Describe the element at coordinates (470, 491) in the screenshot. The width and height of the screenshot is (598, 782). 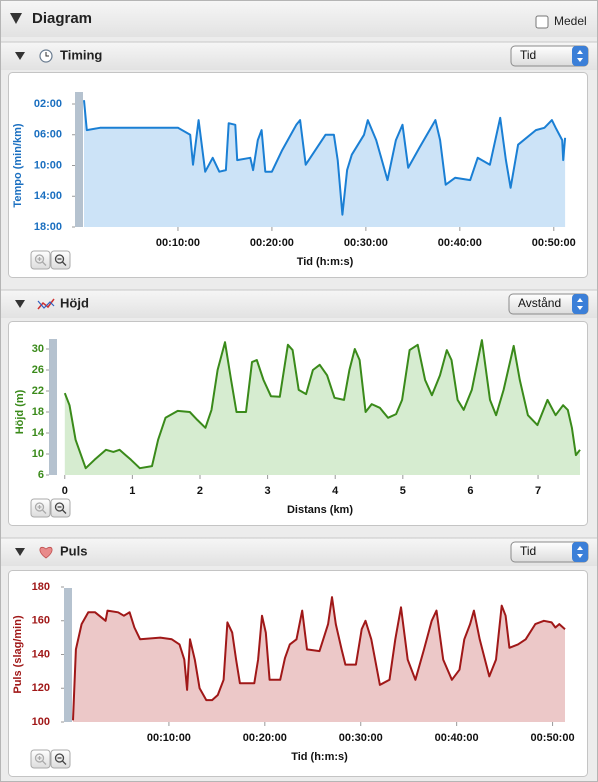
I see `x-tick-label: 6` at that location.